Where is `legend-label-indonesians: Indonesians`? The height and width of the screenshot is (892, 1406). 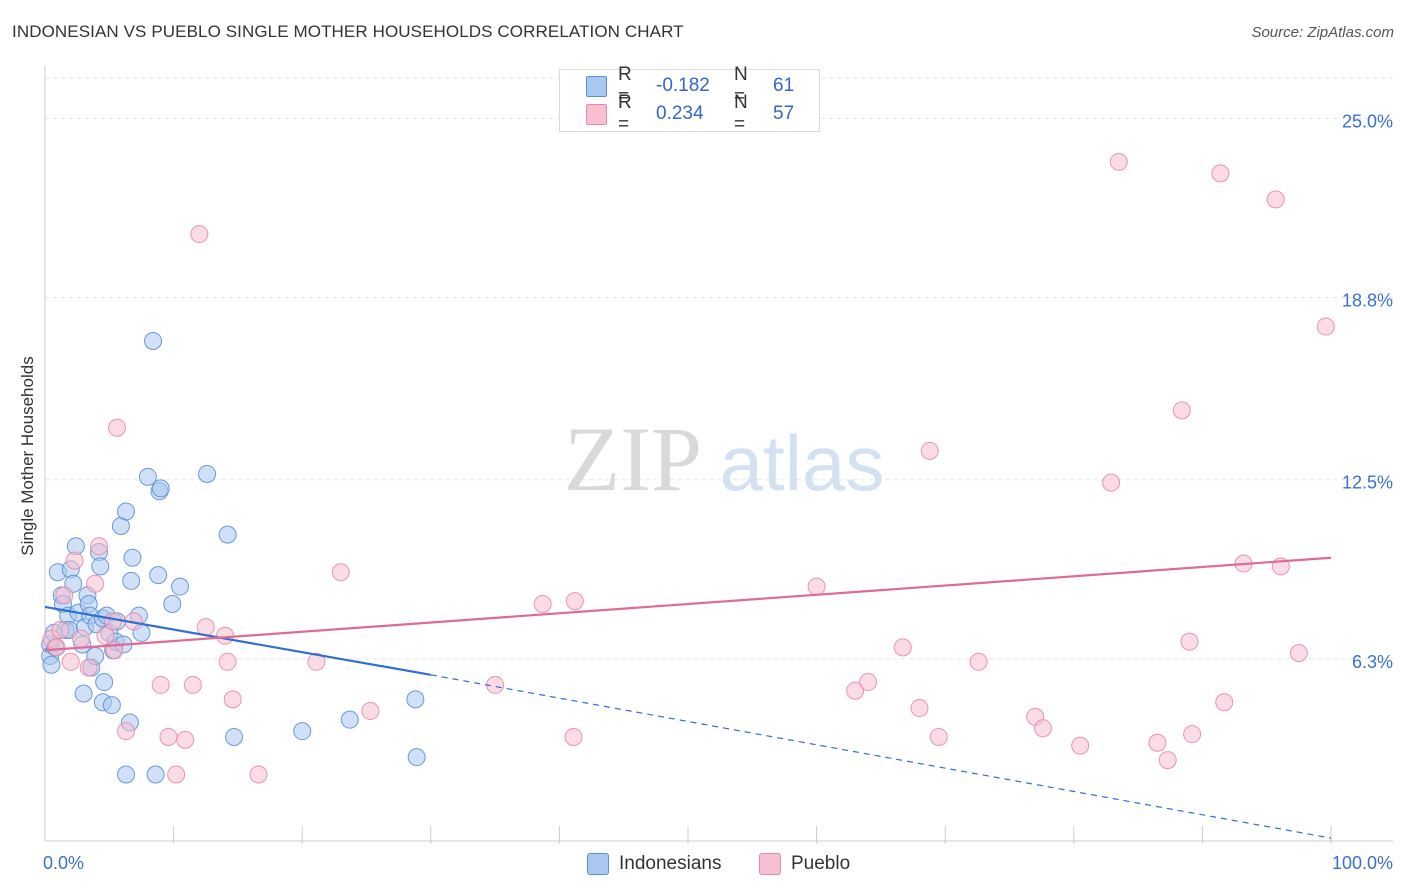
legend-label-indonesians: Indonesians is located at coordinates (670, 863).